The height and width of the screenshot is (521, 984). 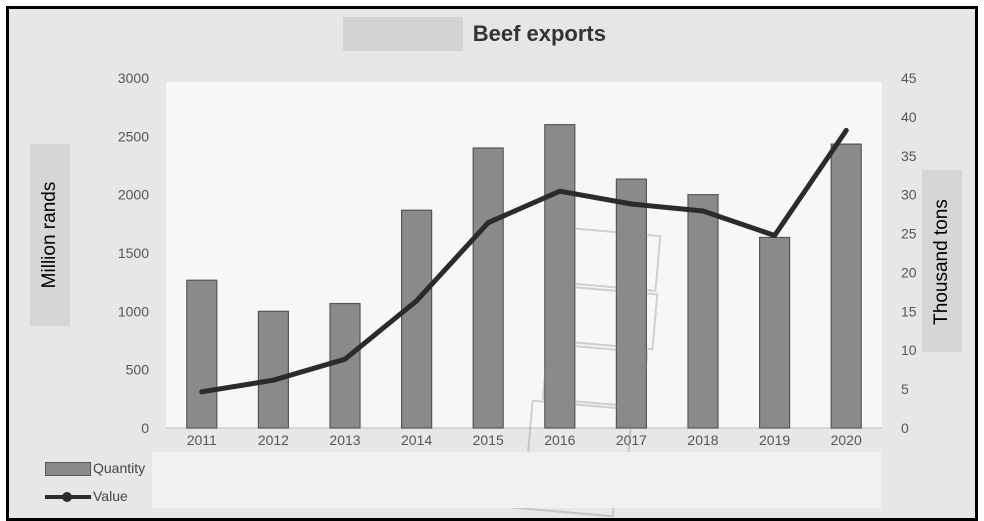 What do you see at coordinates (68, 469) in the screenshot?
I see `legend-bar-swatch` at bounding box center [68, 469].